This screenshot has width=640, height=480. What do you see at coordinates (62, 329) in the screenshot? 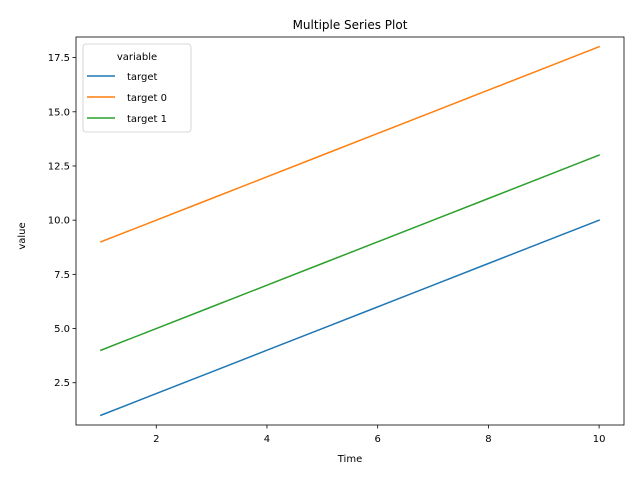
I see `y-tick-label: 5.0` at bounding box center [62, 329].